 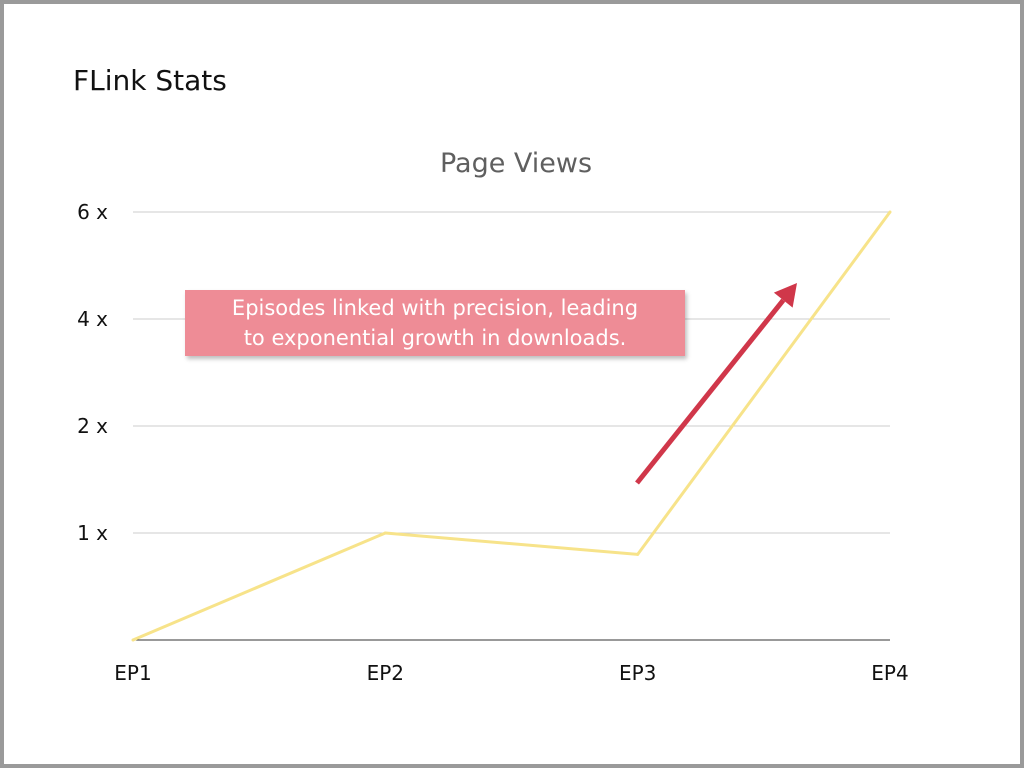 What do you see at coordinates (92, 212) in the screenshot?
I see `y-tick-label: 6 x` at bounding box center [92, 212].